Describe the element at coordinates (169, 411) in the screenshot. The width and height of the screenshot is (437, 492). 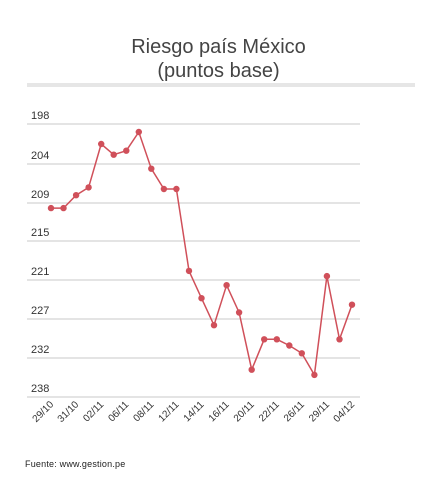
I see `x-tick-label: 12/11` at that location.